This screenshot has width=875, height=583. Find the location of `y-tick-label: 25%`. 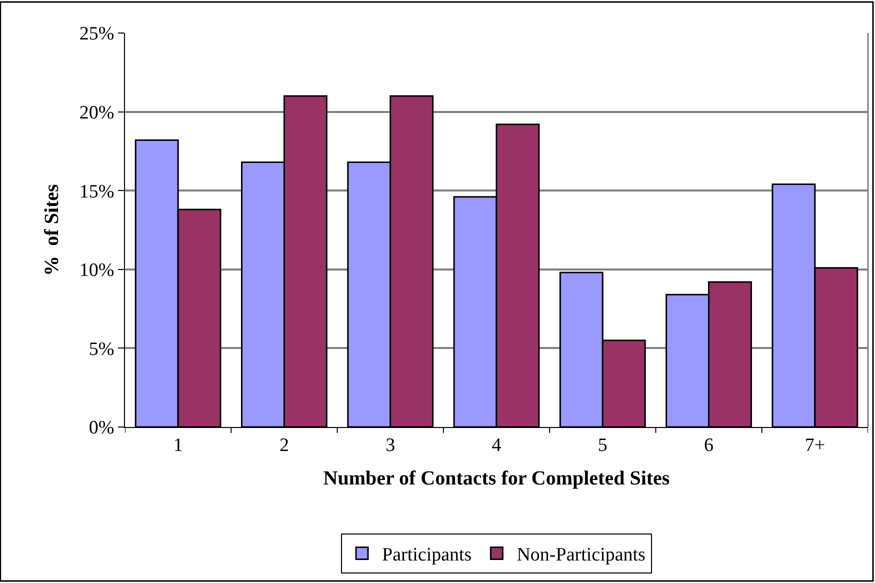

y-tick-label: 25% is located at coordinates (96, 34).